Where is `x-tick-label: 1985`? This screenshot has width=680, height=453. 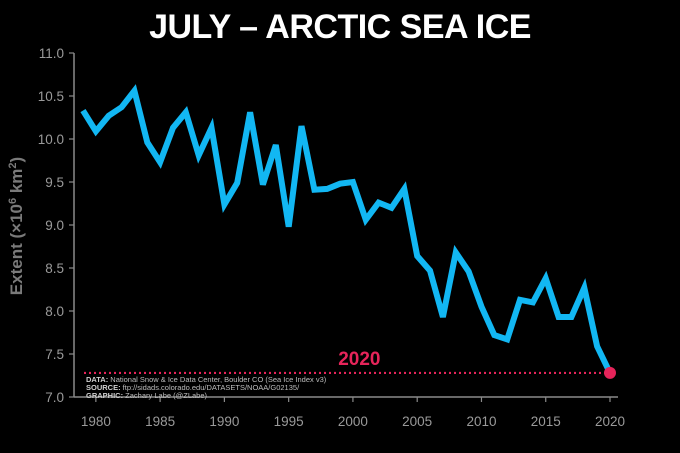 x-tick-label: 1985 is located at coordinates (160, 421).